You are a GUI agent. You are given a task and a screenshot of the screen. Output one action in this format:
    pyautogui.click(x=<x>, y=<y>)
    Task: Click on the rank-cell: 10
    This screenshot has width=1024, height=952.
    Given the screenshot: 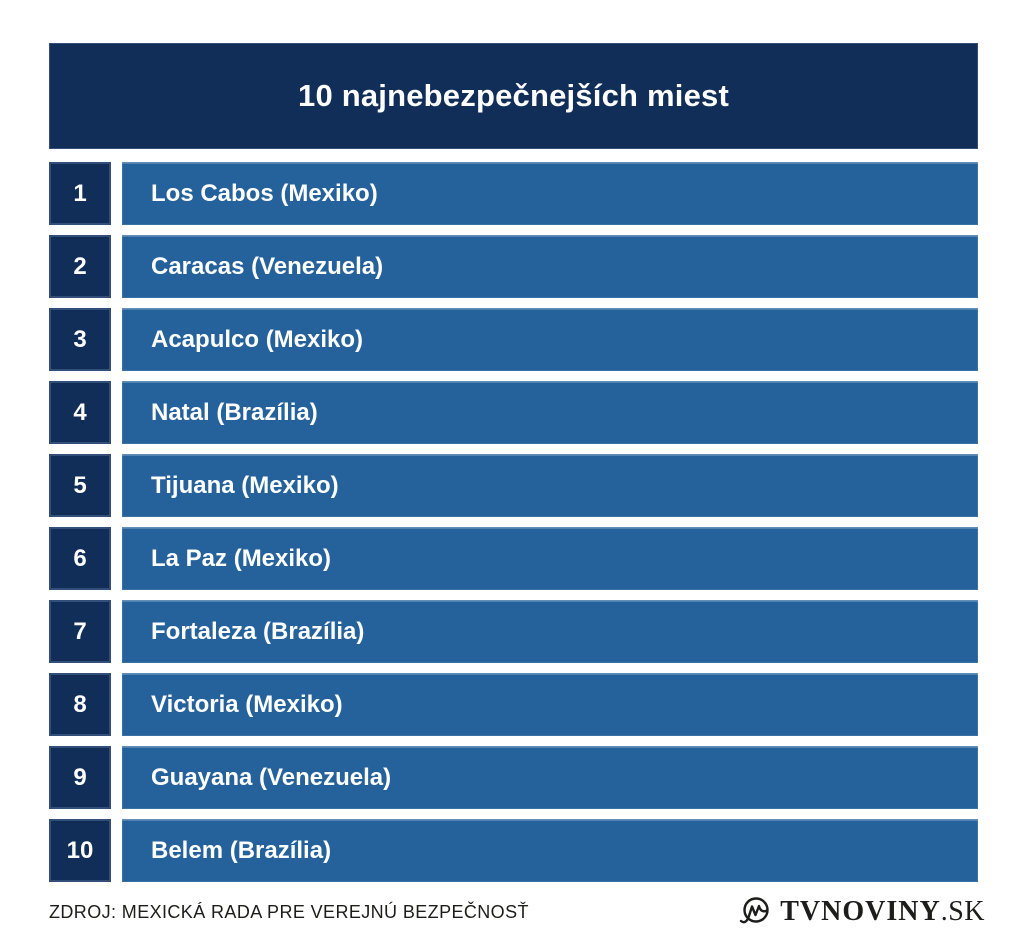 What is the action you would take?
    pyautogui.click(x=80, y=850)
    